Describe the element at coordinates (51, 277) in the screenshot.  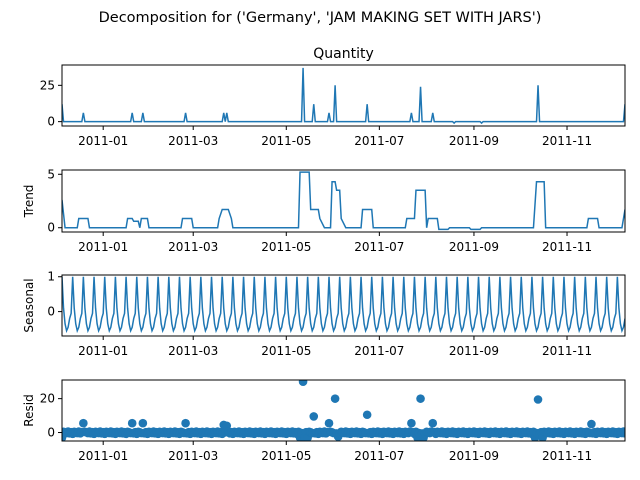
I see `y-tick-label: 1` at that location.